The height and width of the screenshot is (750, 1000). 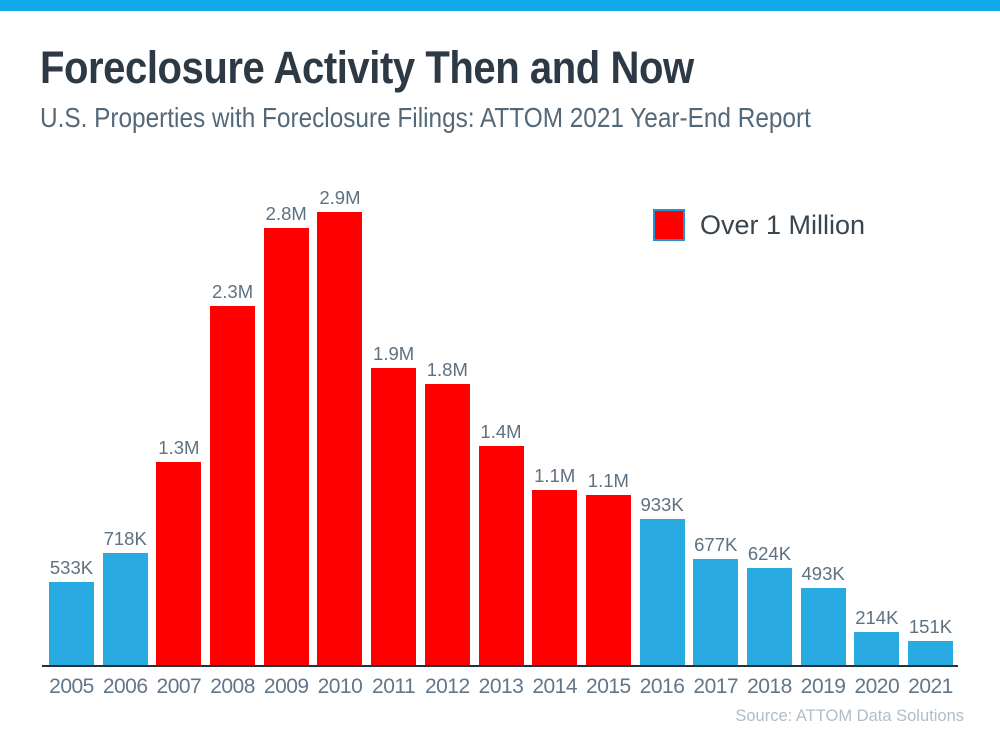 What do you see at coordinates (447, 369) in the screenshot?
I see `bar-value-label: 1.8M` at bounding box center [447, 369].